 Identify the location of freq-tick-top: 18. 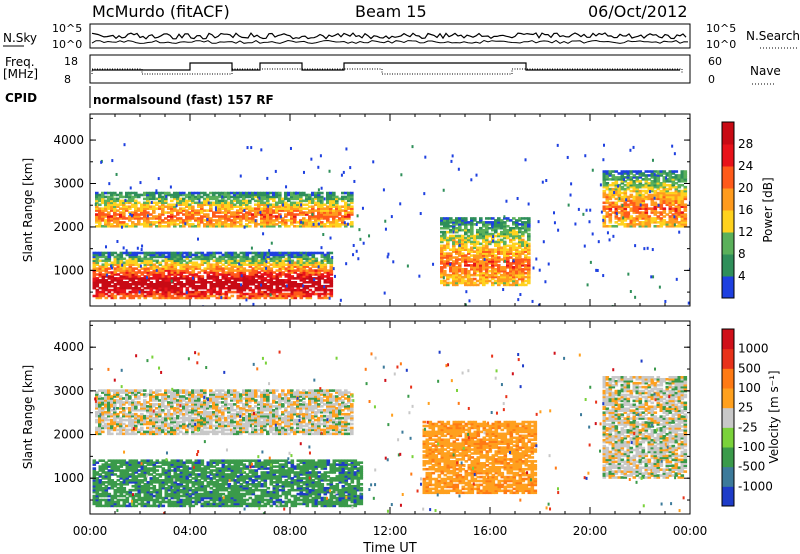
(71, 61).